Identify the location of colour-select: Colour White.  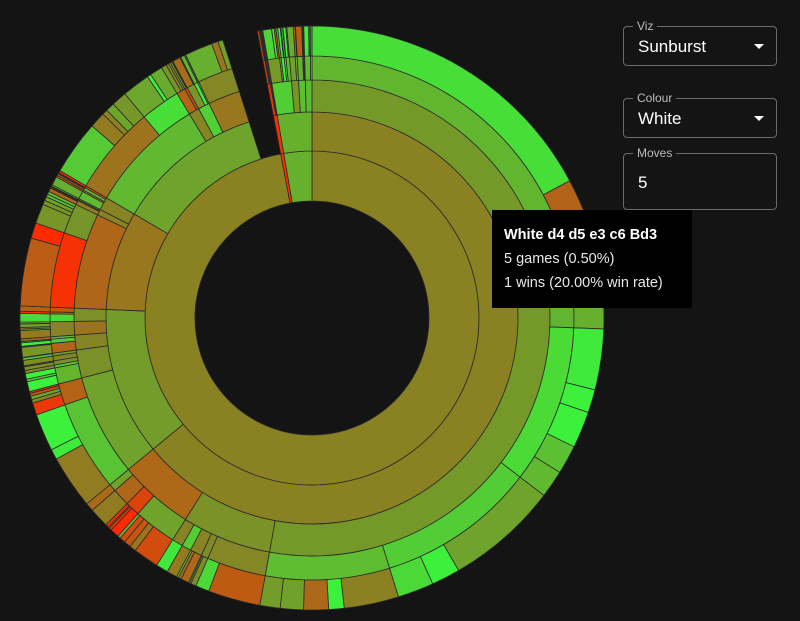
(700, 114).